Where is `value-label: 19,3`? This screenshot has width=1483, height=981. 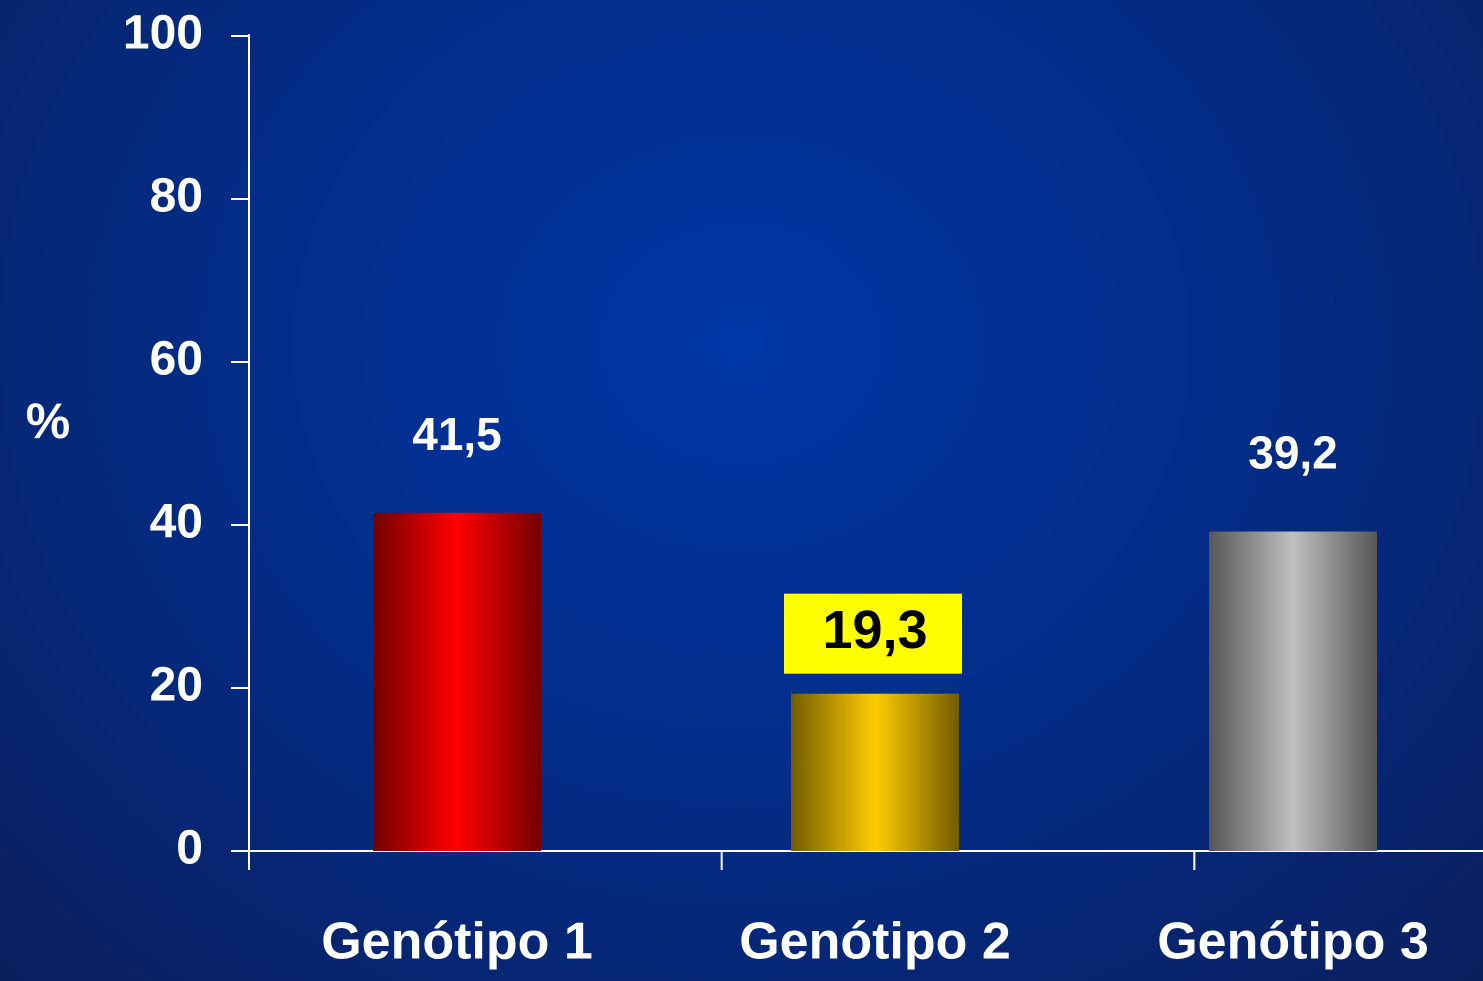
value-label: 19,3 is located at coordinates (874, 630).